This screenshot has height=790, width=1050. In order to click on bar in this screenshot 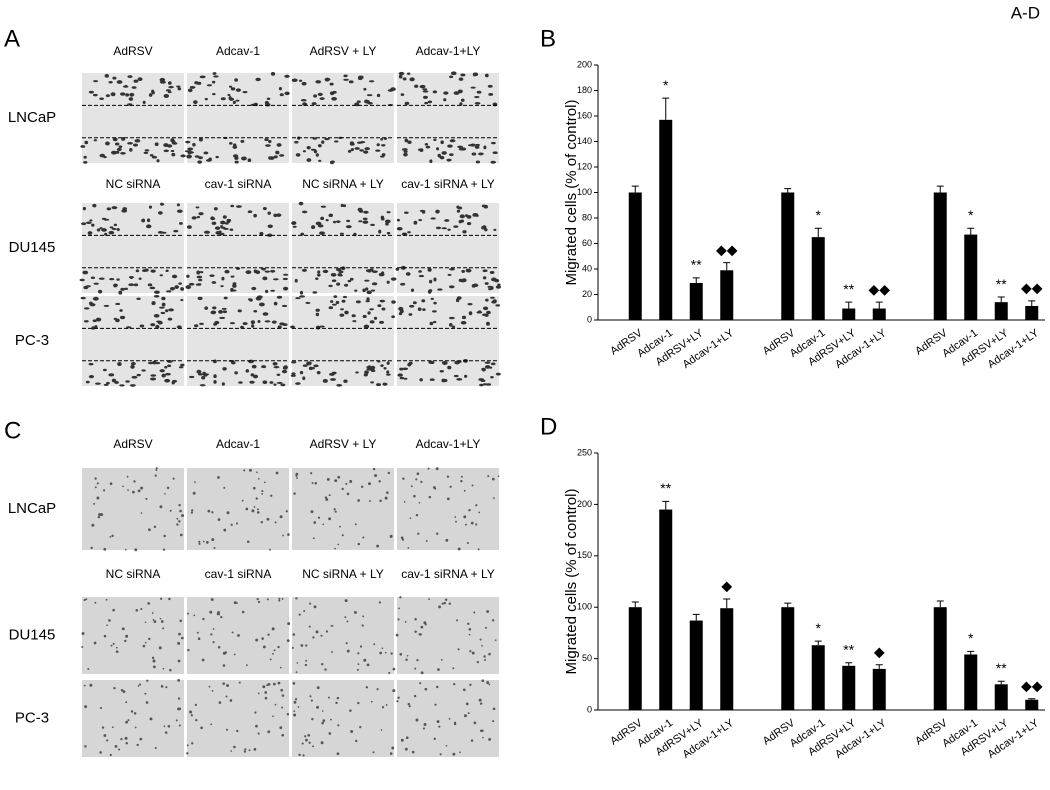, I will do `click(818, 677)`.